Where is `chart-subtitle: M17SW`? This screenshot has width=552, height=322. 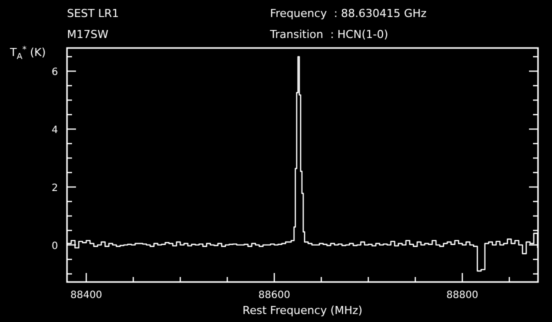 chart-subtitle: M17SW is located at coordinates (87, 34).